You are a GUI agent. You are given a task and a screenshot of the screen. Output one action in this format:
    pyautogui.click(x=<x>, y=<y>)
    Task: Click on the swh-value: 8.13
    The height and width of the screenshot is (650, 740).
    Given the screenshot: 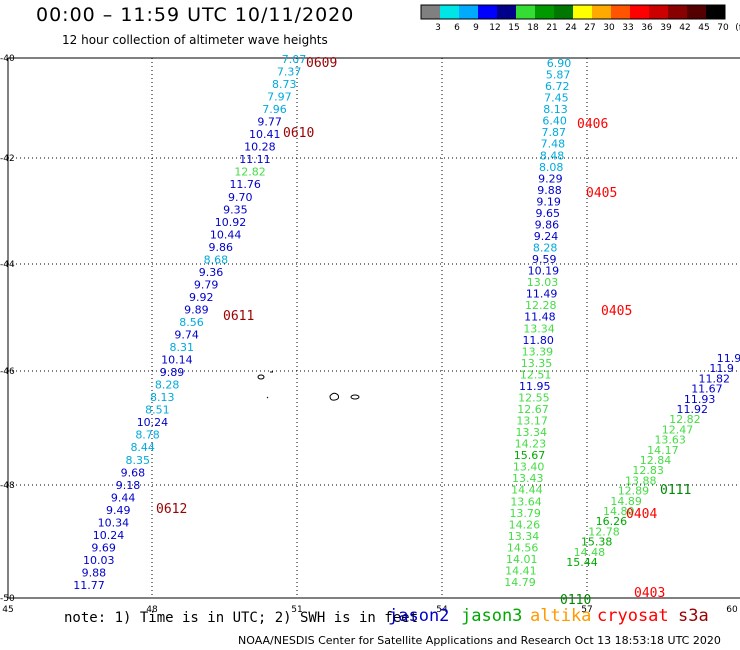 What is the action you would take?
    pyautogui.click(x=555, y=109)
    